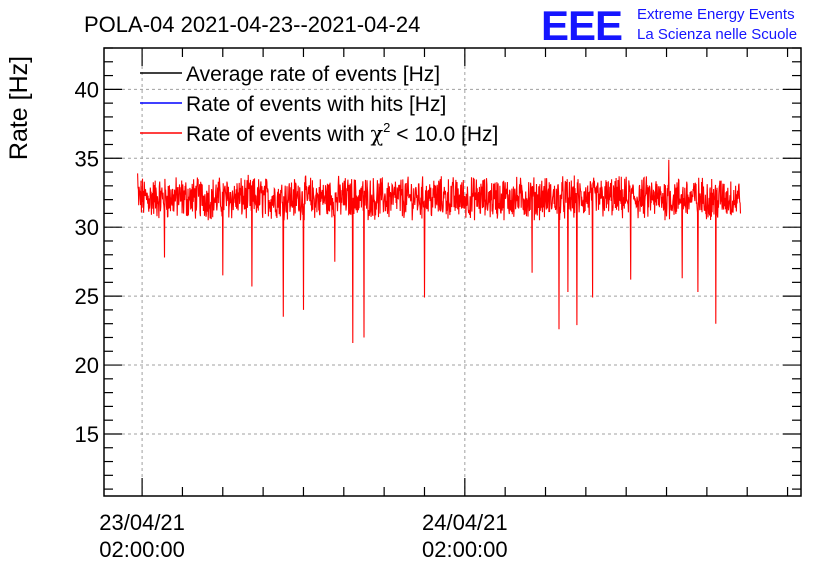 This screenshot has height=572, width=836. Describe the element at coordinates (87, 296) in the screenshot. I see `y-tick-label: 25` at that location.